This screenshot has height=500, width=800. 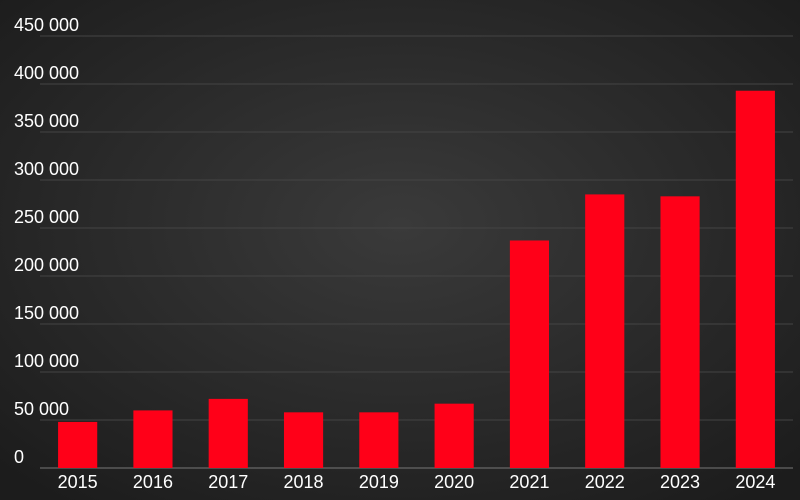 What do you see at coordinates (46, 265) in the screenshot?
I see `y-tick-label: 200 000` at bounding box center [46, 265].